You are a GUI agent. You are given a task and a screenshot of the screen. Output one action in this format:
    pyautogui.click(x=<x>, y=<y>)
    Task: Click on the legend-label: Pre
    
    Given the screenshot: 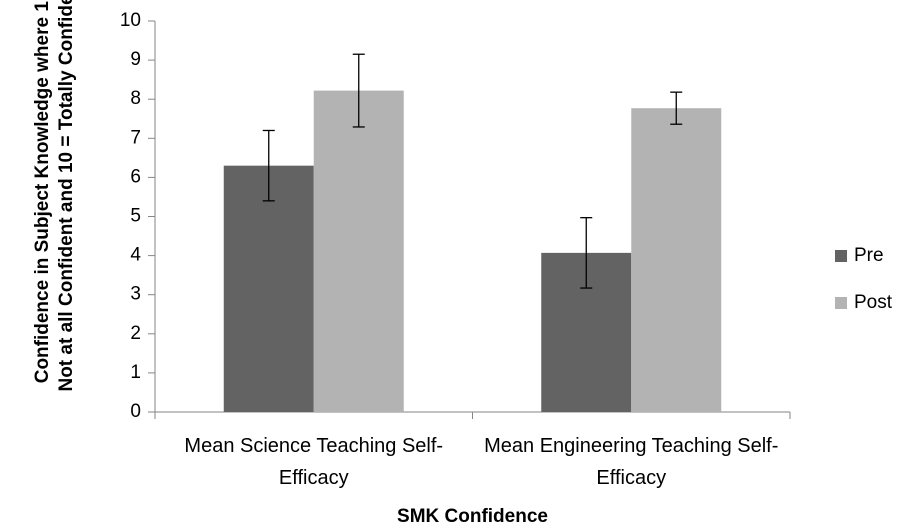 What is the action you would take?
    pyautogui.click(x=869, y=255)
    